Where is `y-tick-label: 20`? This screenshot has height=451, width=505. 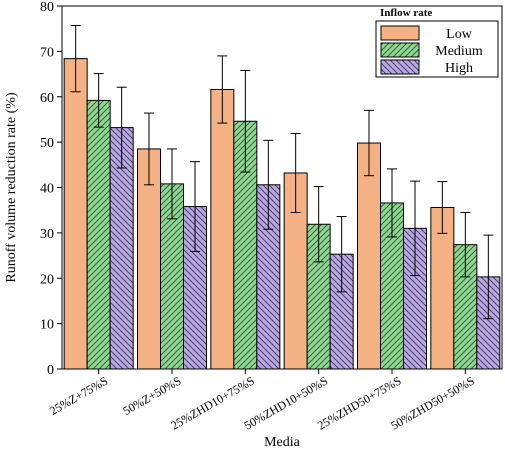 y-tick-label: 20 is located at coordinates (47, 279).